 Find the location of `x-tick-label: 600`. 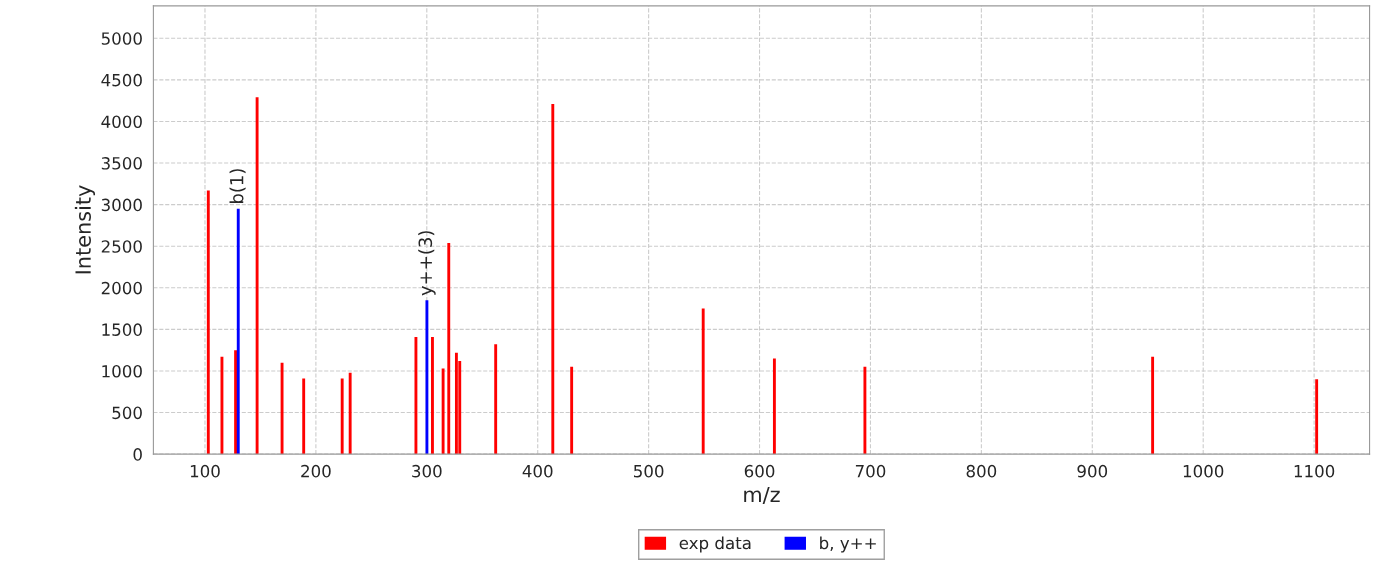

x-tick-label: 600 is located at coordinates (759, 471).